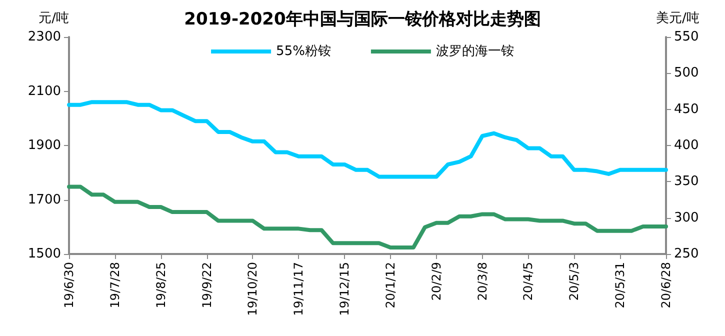 This screenshot has height=336, width=725. I want to click on x-tick-label: 20/4/5, so click(528, 281).